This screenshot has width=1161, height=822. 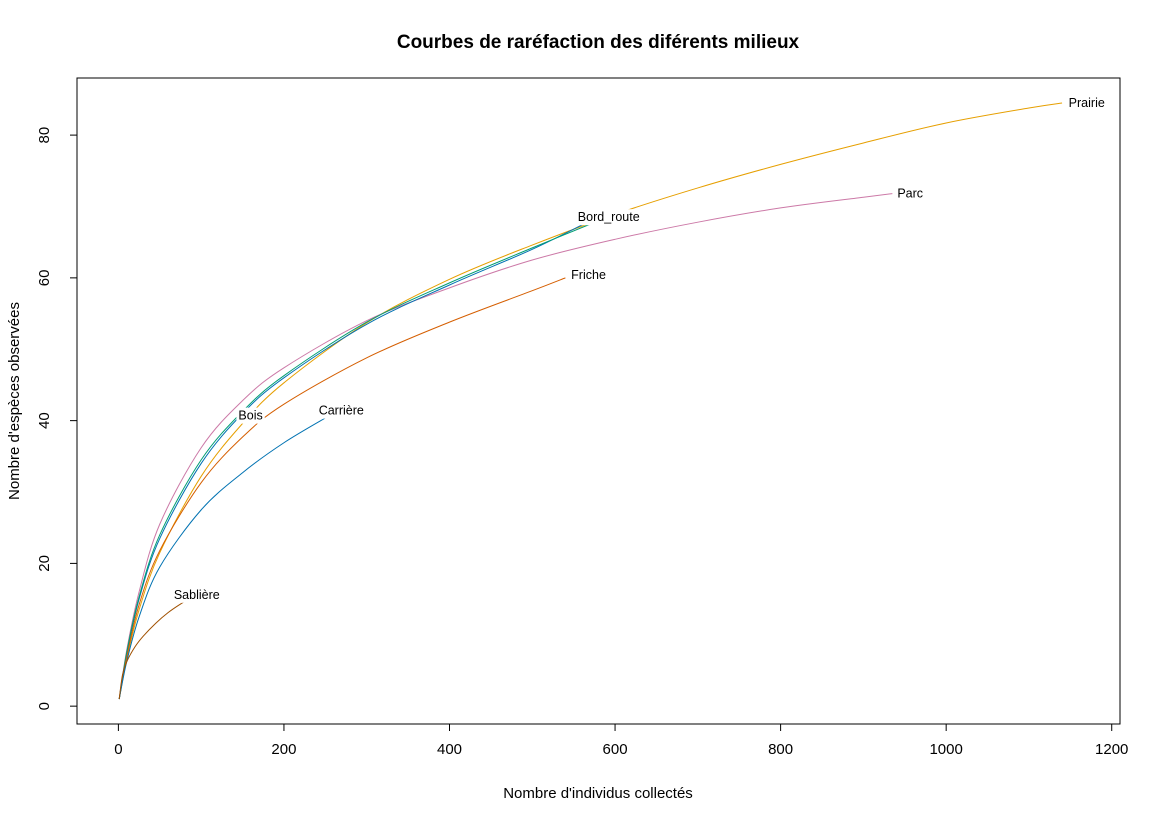 I want to click on curve-label-friche: Friche, so click(x=588, y=275).